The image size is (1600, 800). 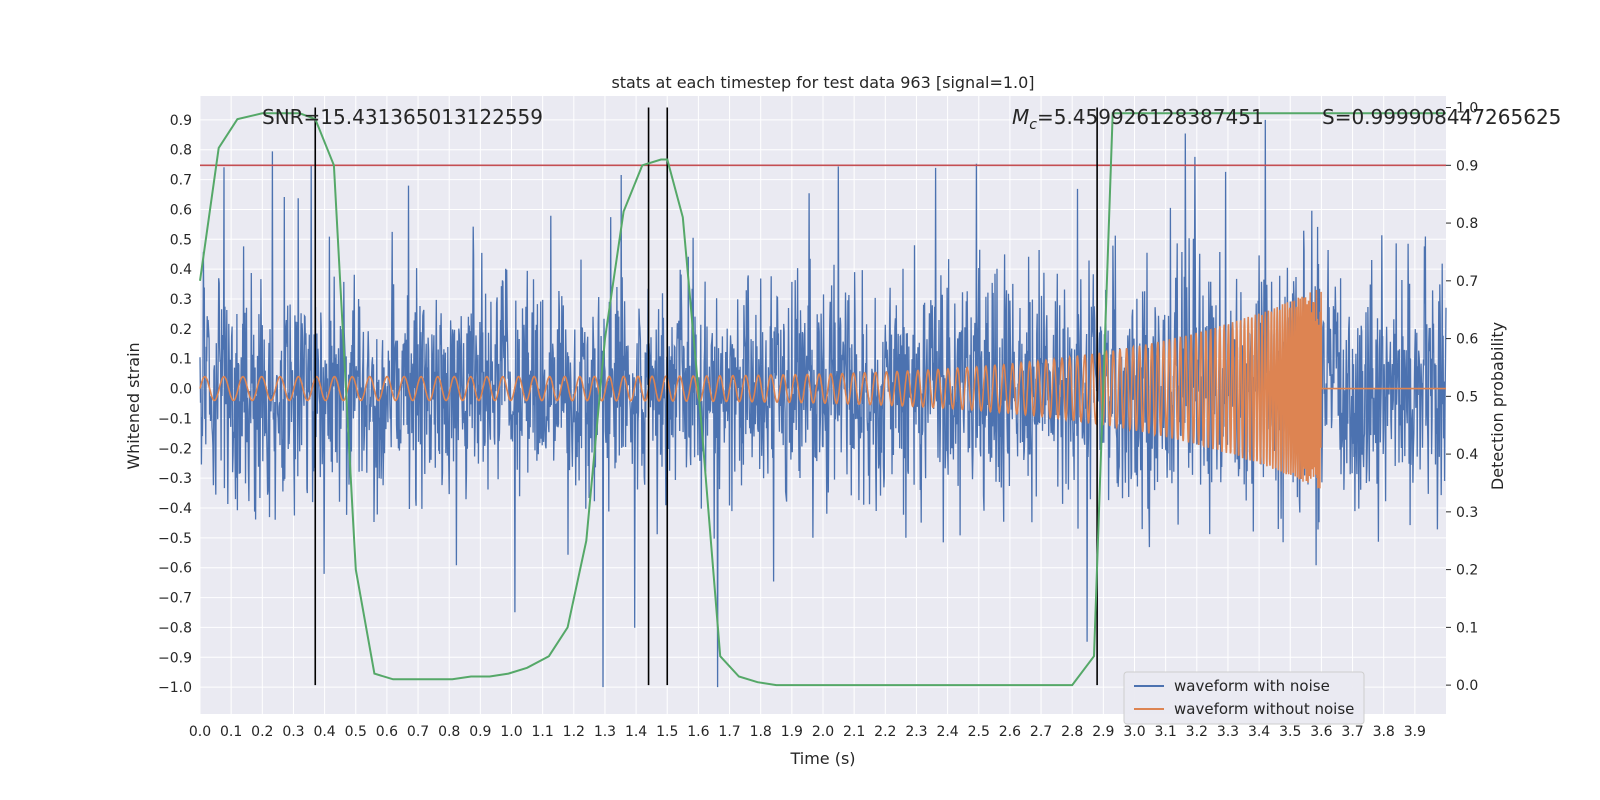 I want to click on legend-clean-label: waveform without noise, so click(x=1264, y=709).